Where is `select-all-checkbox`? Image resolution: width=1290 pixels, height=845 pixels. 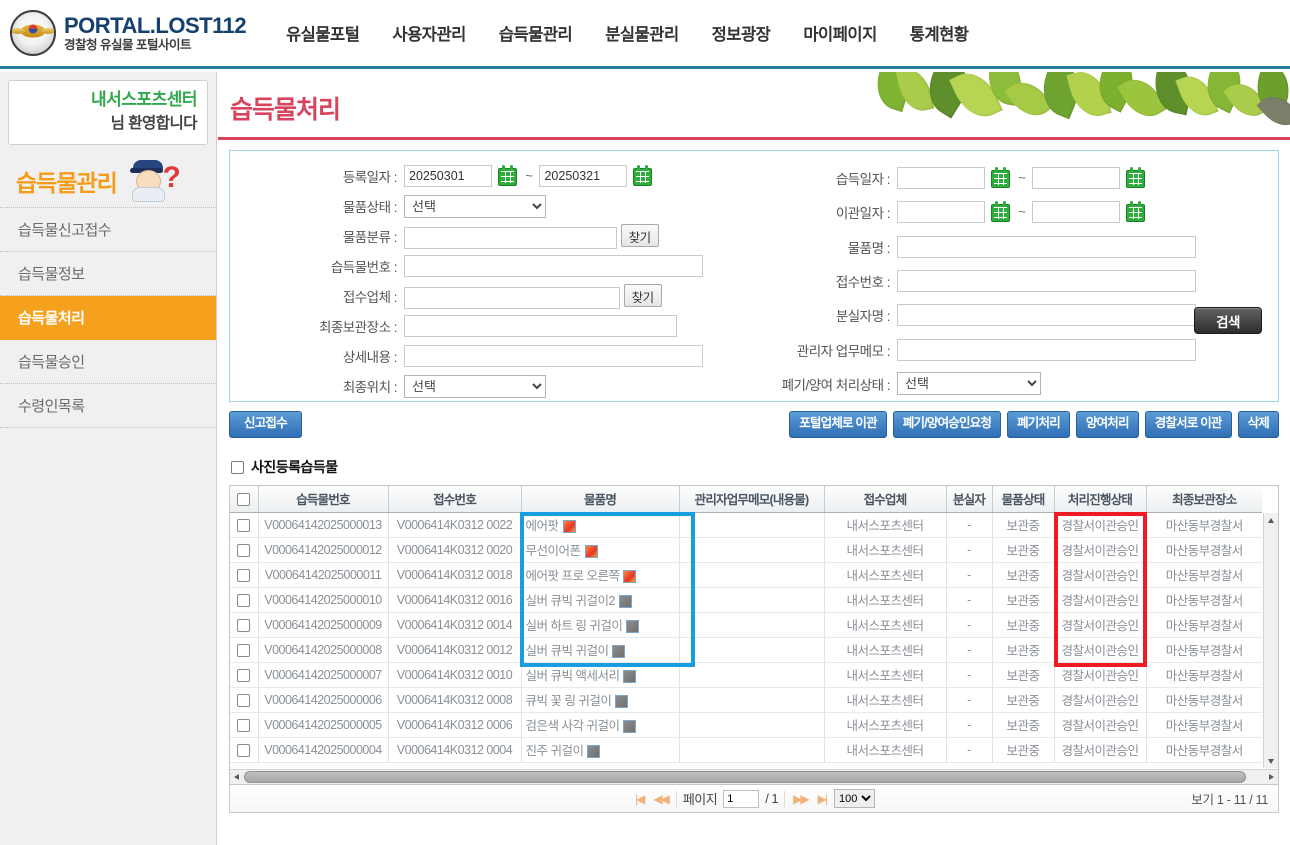 select-all-checkbox is located at coordinates (244, 499).